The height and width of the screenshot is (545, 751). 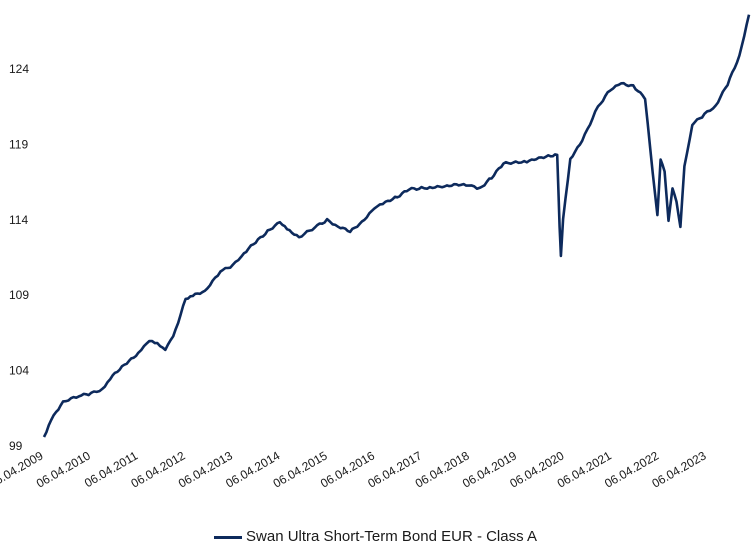 I want to click on y-tick-label: 119, so click(x=18, y=144).